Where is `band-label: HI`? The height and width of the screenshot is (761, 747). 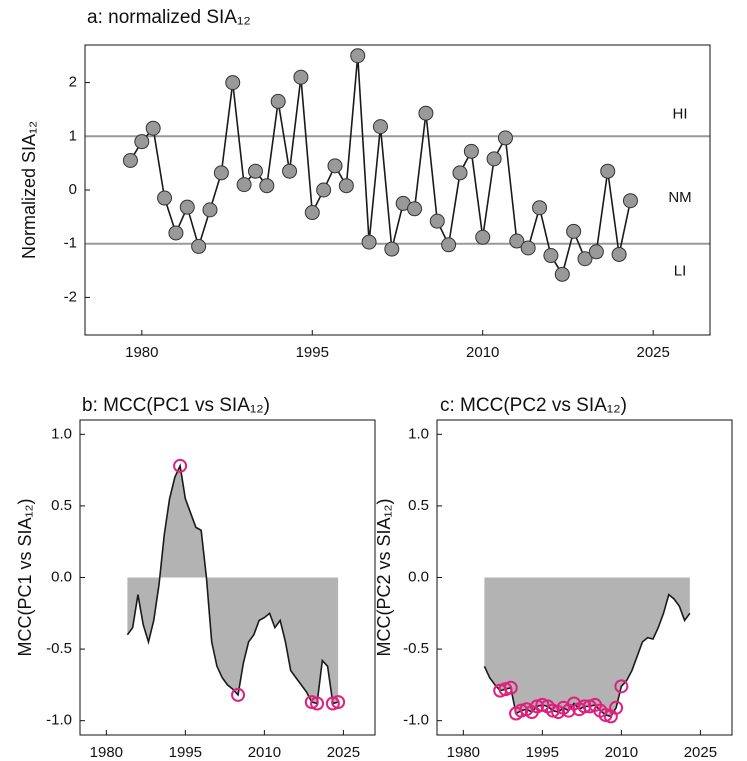
band-label: HI is located at coordinates (680, 113).